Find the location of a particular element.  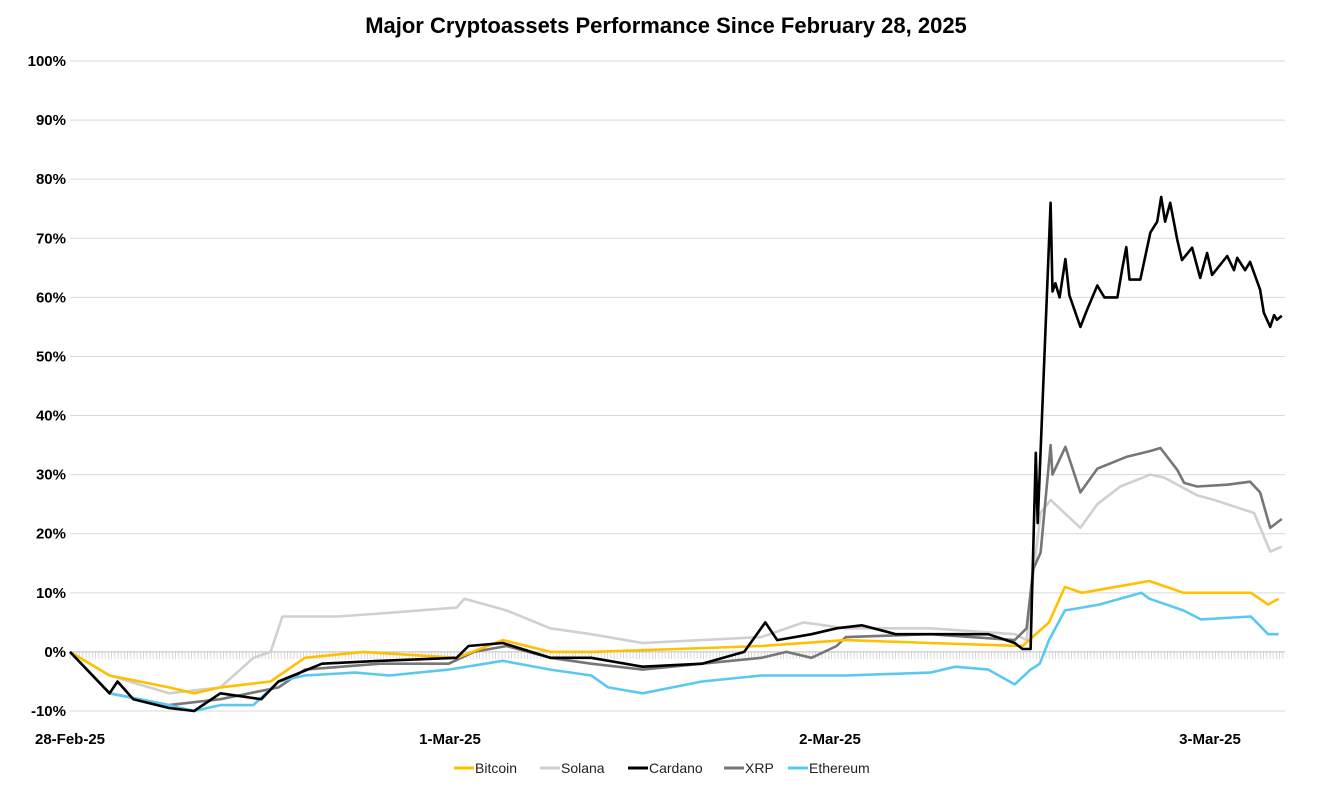

legend: Bitcoin Solana Cardano XRP Ethereum is located at coordinates (662, 768).